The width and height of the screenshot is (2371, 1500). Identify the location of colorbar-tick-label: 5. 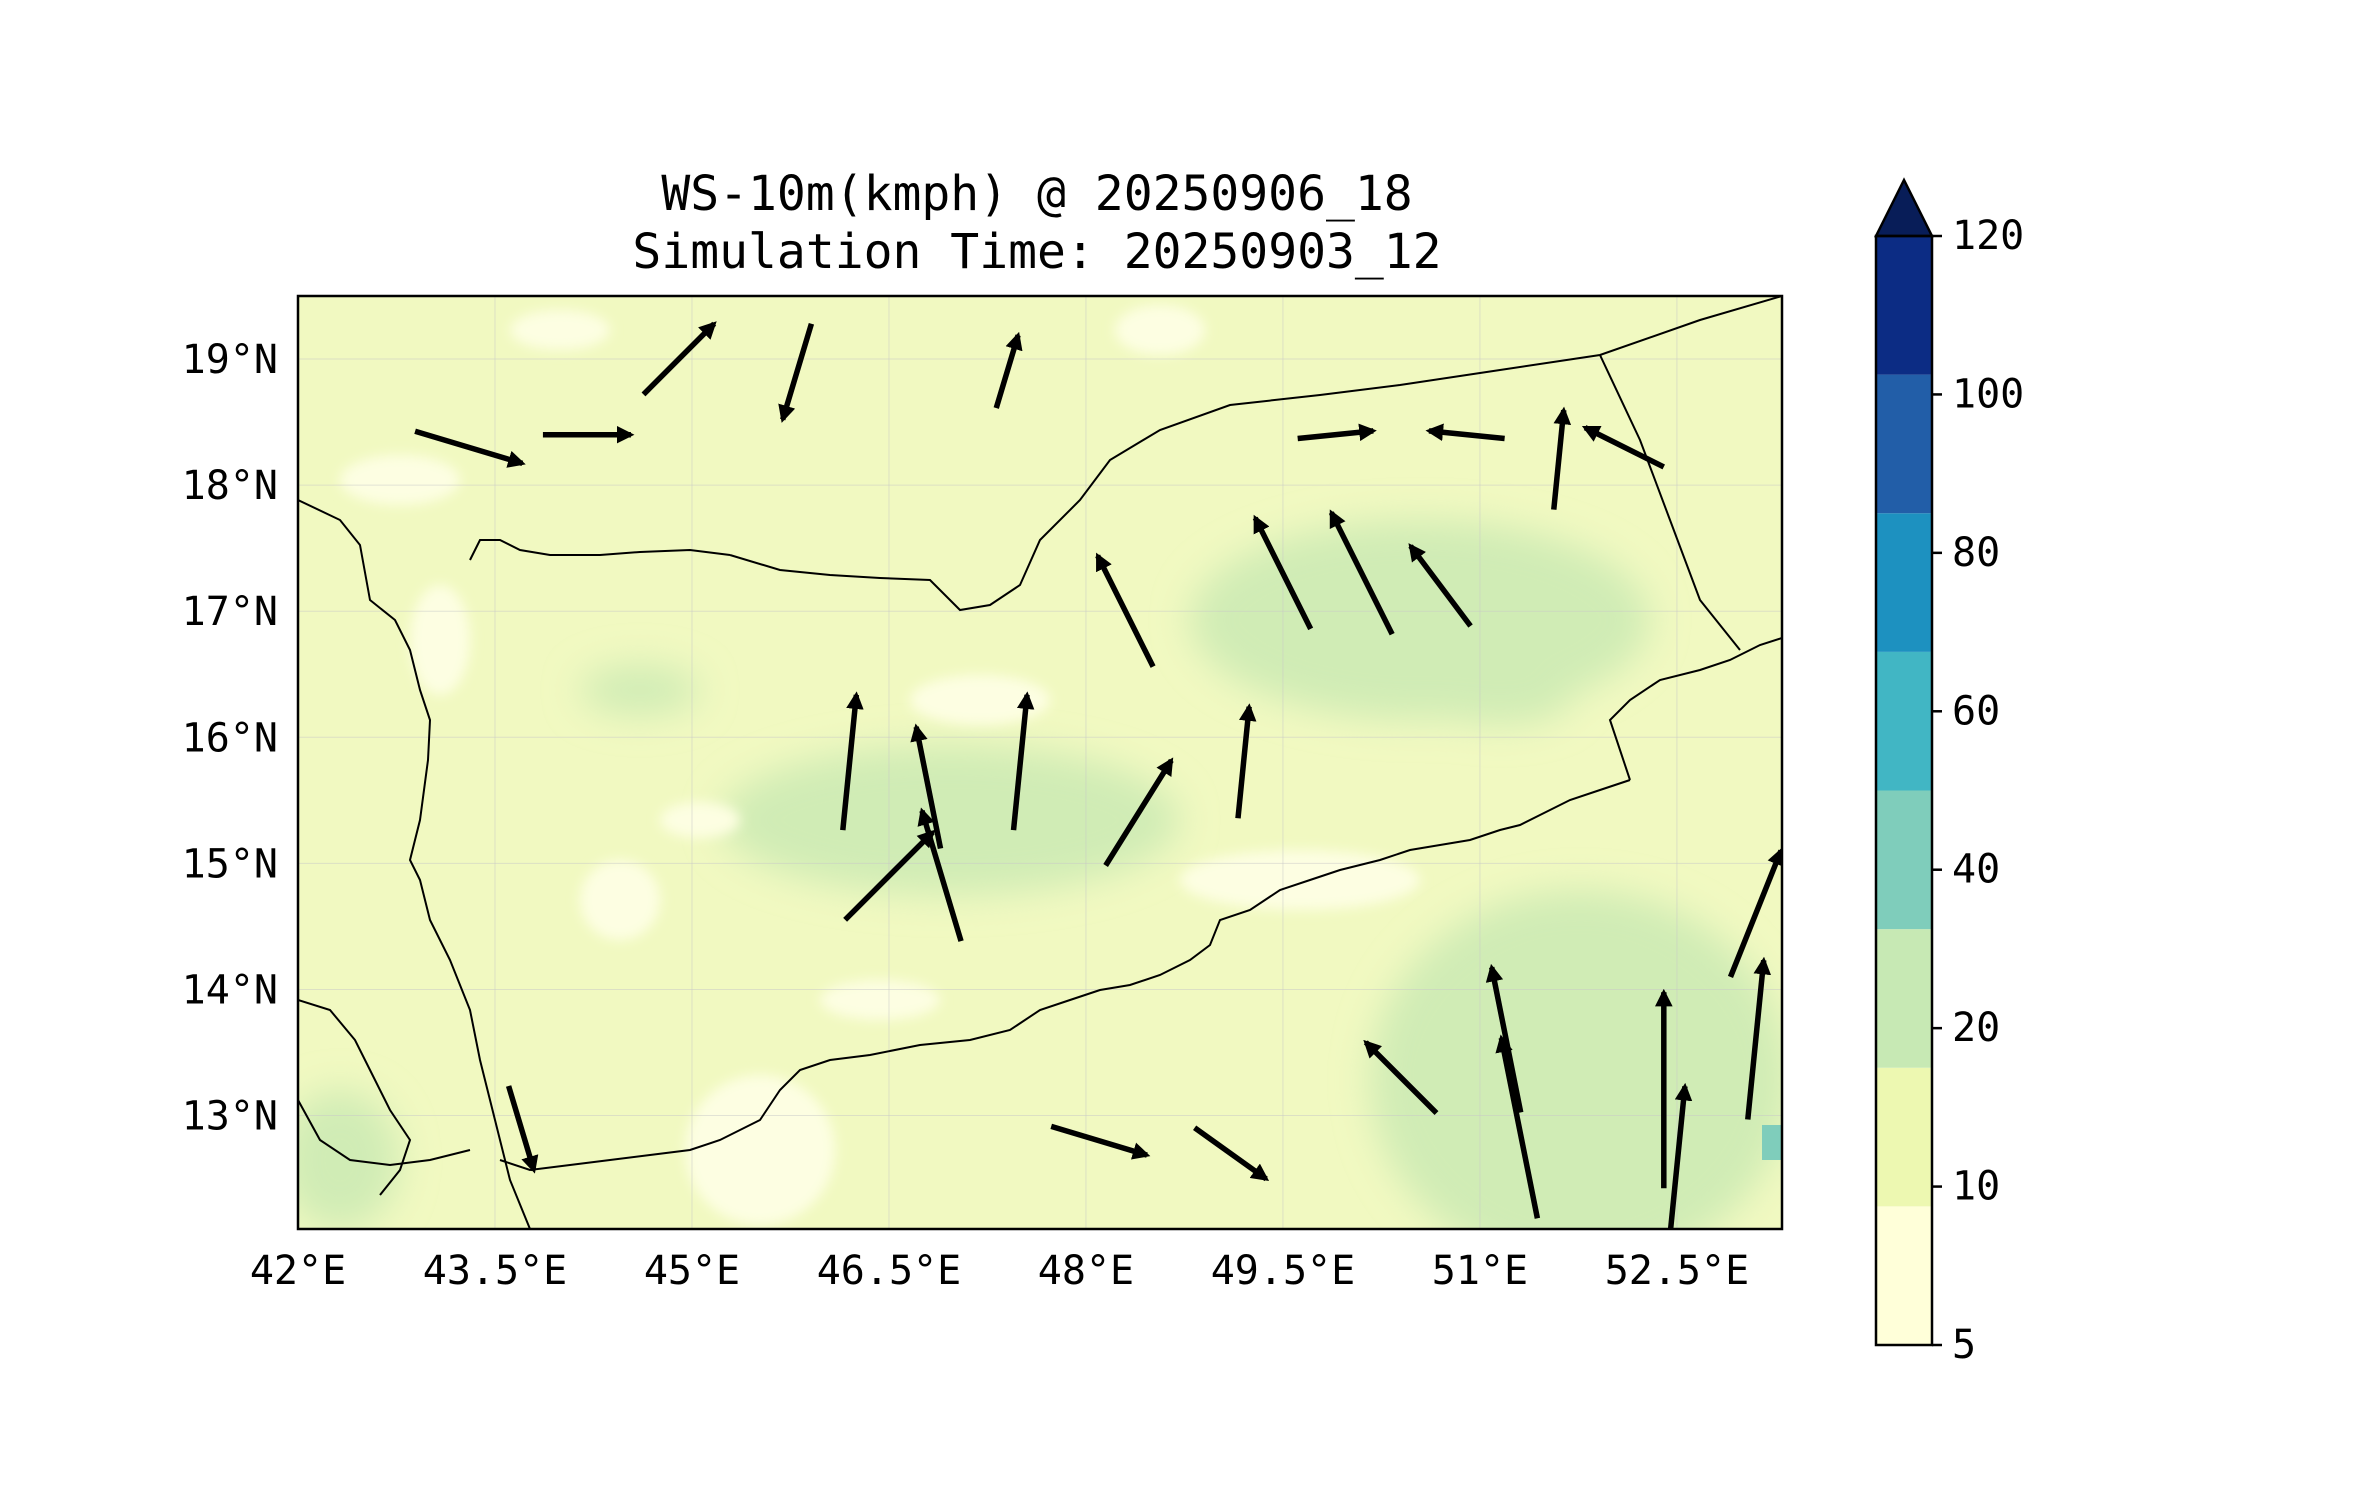
(1964, 1345).